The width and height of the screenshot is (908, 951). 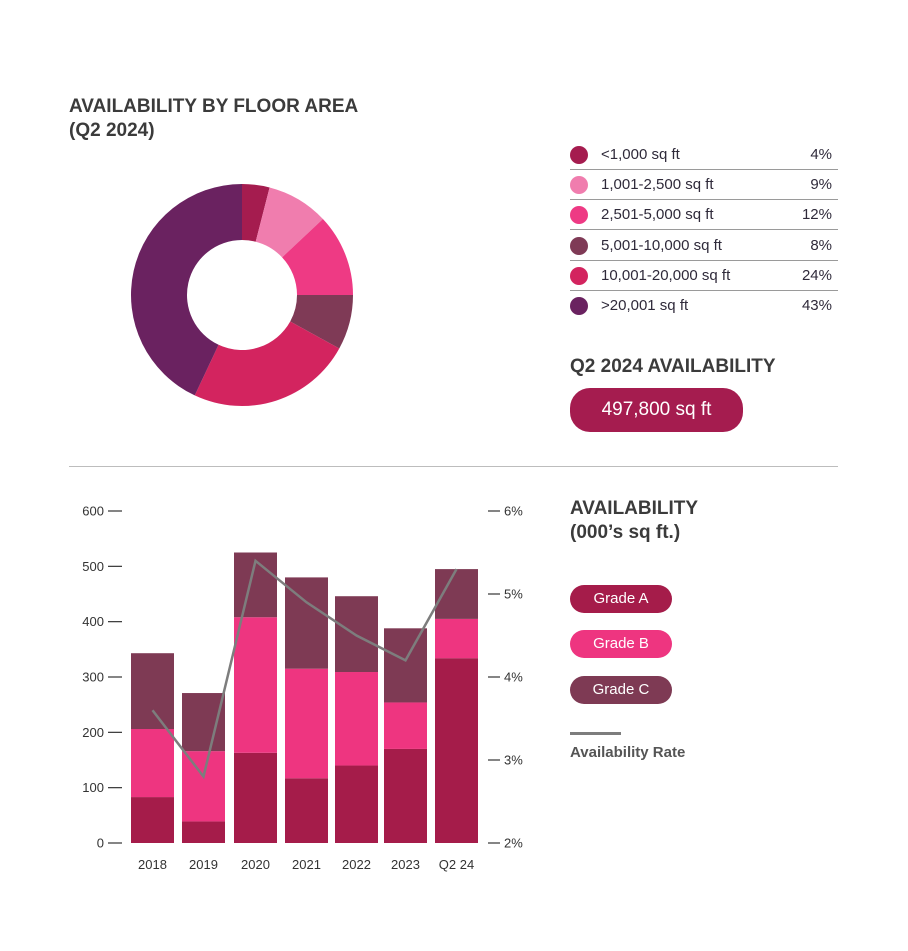 I want to click on y2-tick-label: 4%, so click(x=513, y=677).